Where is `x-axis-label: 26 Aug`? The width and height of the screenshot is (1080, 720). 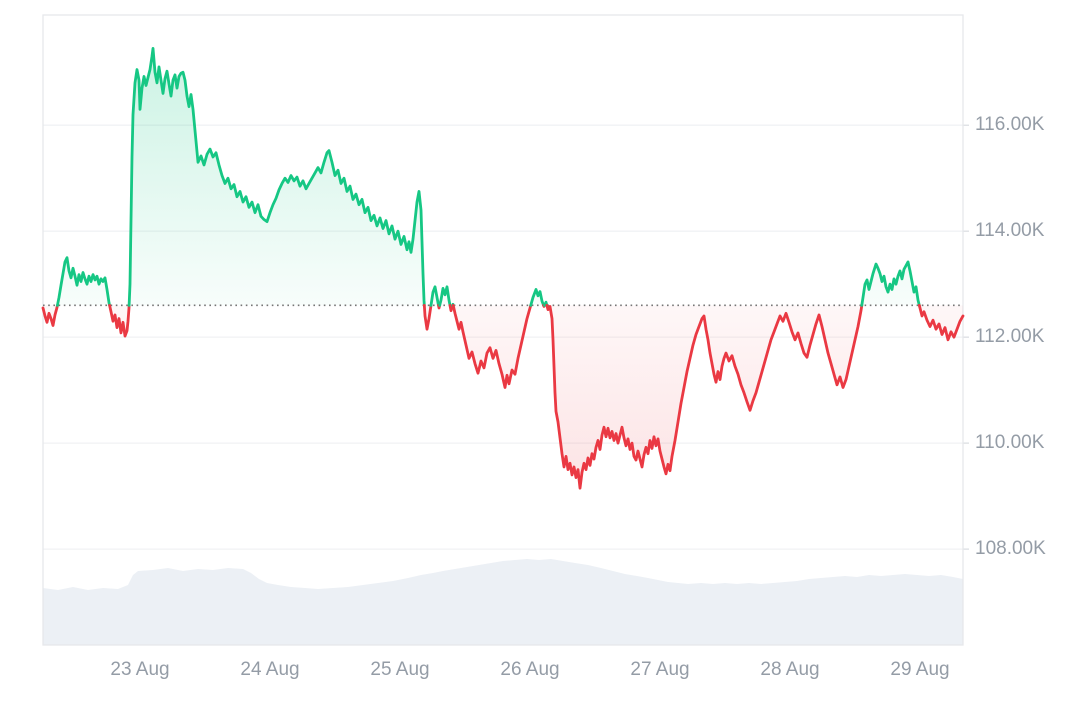
x-axis-label: 26 Aug is located at coordinates (530, 669).